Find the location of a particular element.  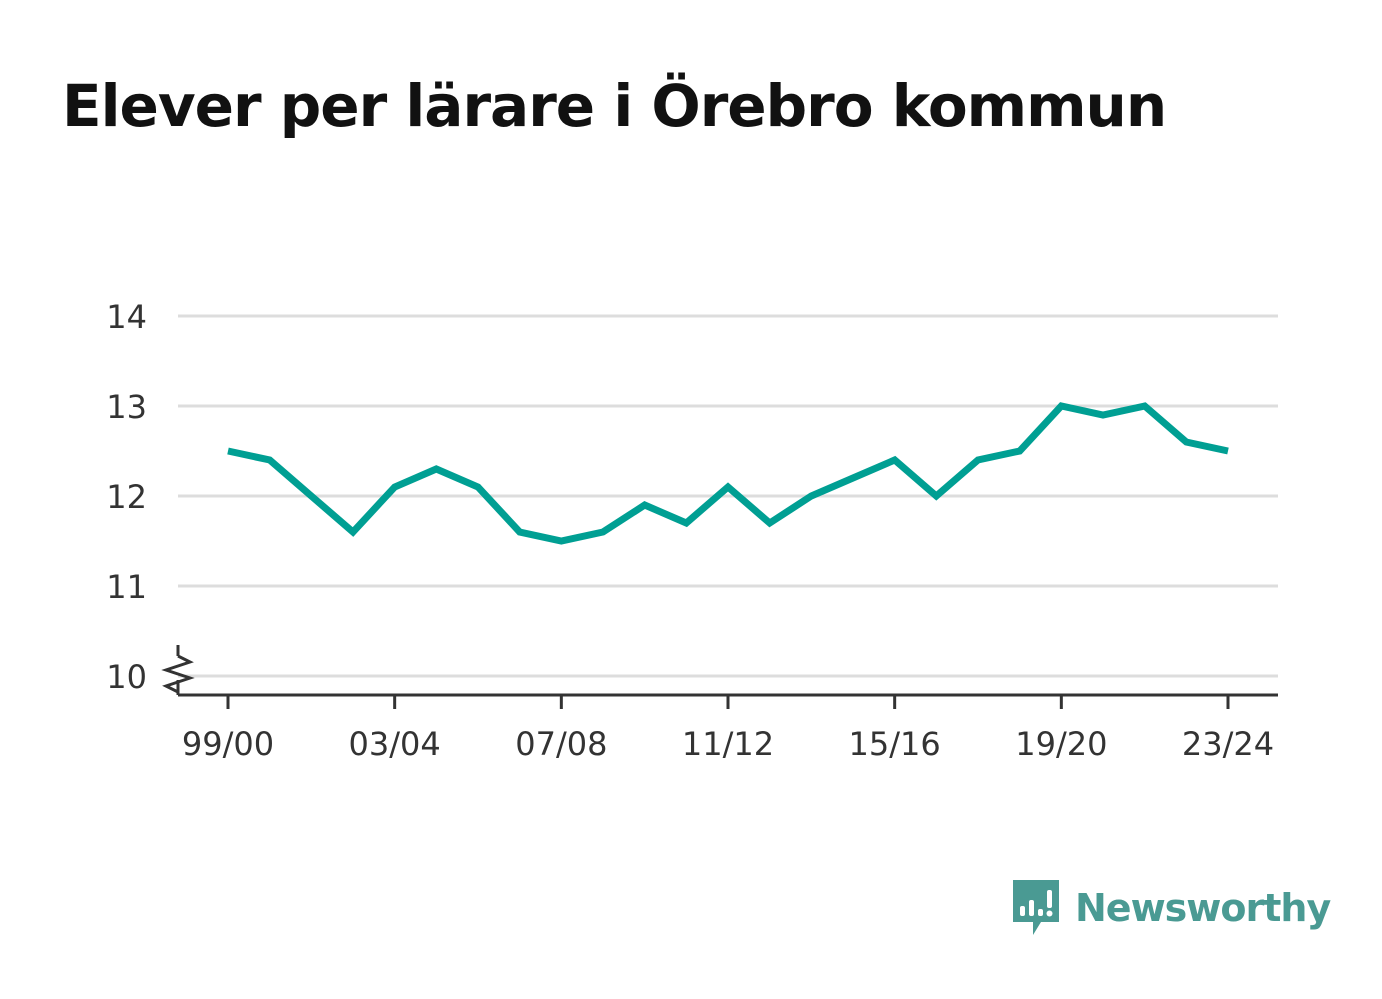

x-tick-label-03-04: 03/04 is located at coordinates (395, 744).